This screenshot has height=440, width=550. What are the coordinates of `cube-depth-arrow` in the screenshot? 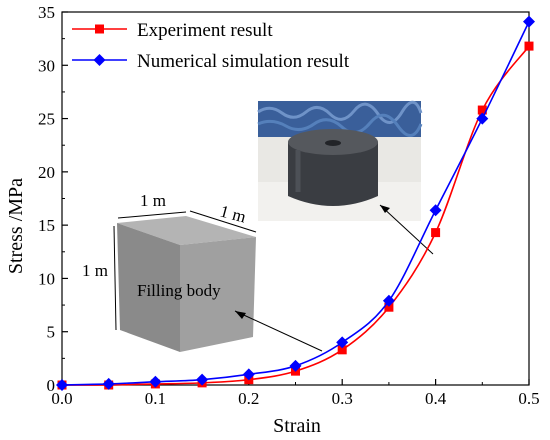 It's located at (223, 221).